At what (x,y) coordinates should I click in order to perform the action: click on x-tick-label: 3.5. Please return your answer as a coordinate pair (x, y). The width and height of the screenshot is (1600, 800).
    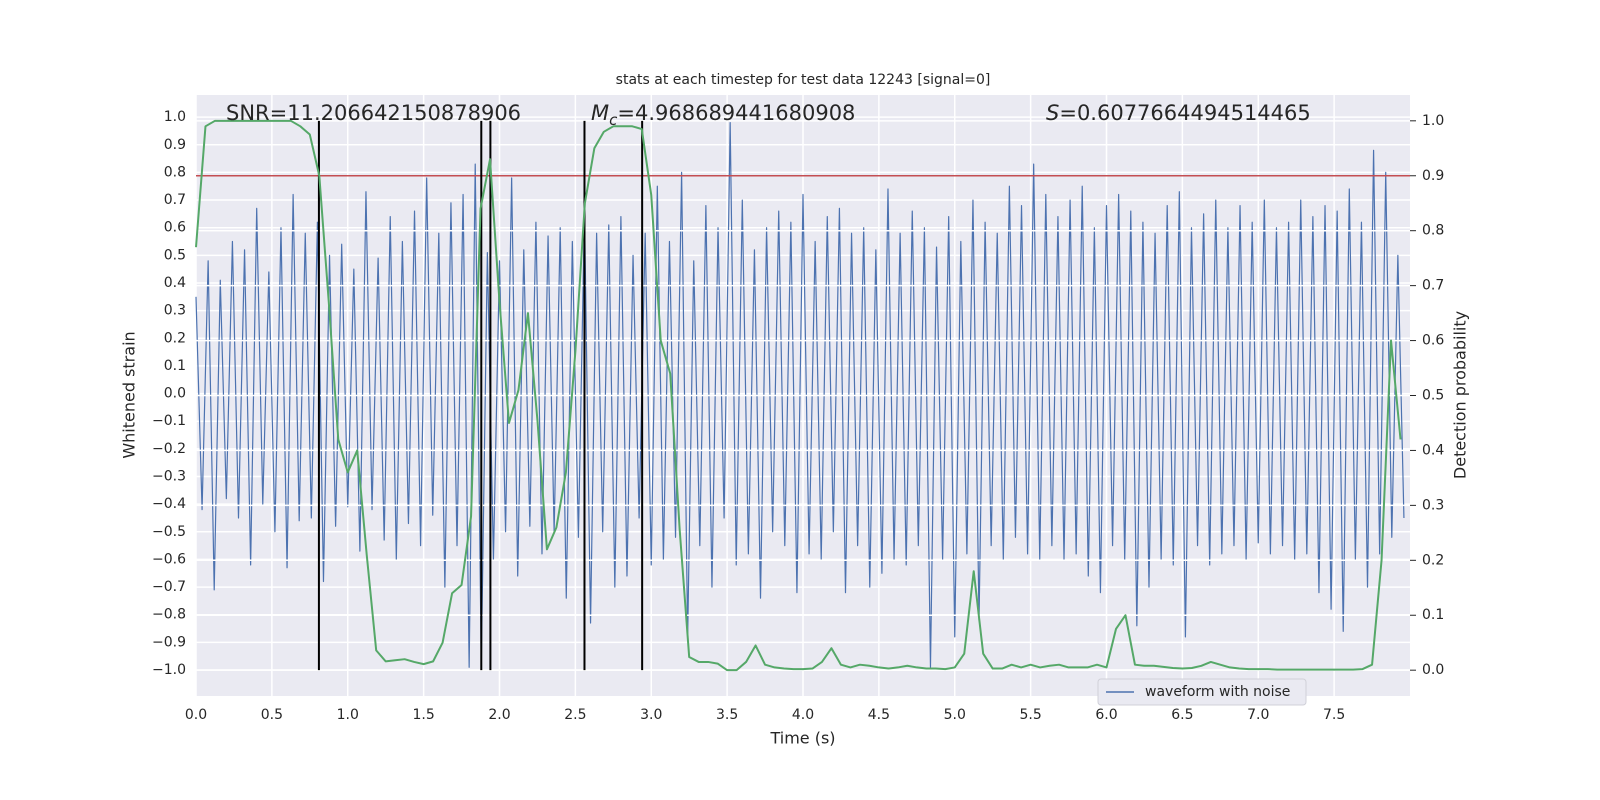
    Looking at the image, I should click on (727, 715).